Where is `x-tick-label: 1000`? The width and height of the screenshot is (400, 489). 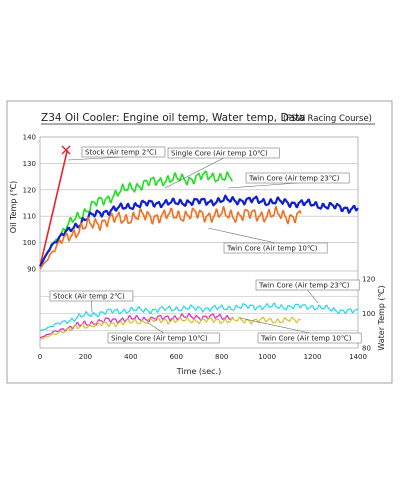
x-tick-label: 1000 is located at coordinates (267, 357).